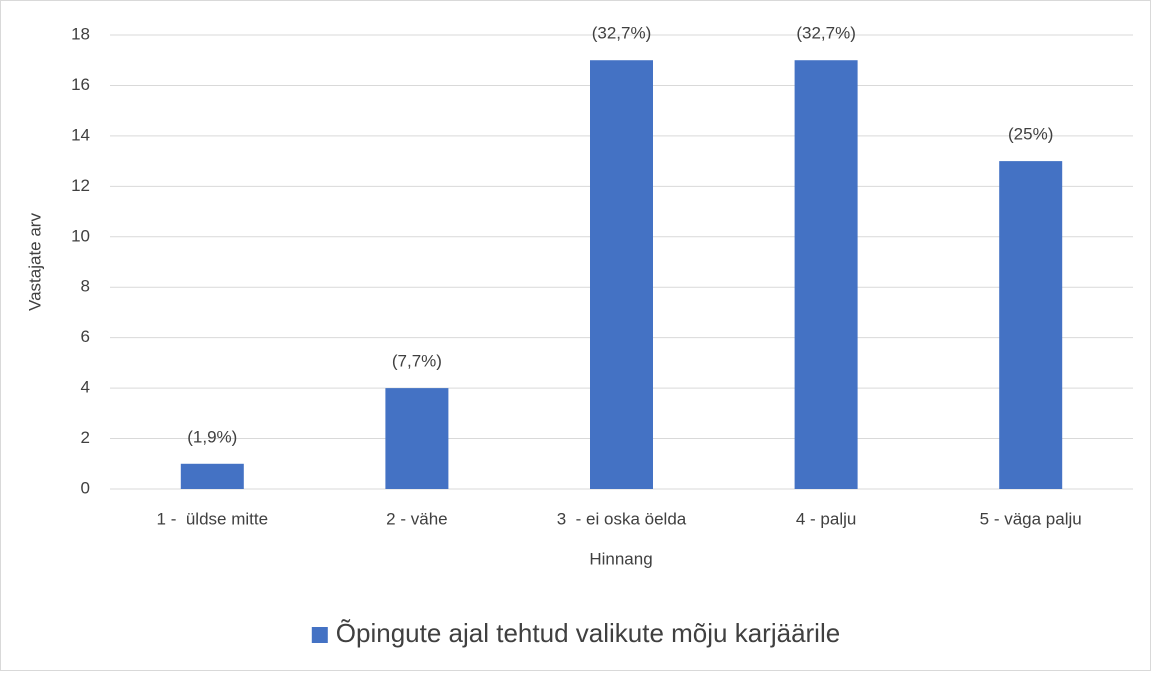  I want to click on x-tick-label: 2 - vähe, so click(416, 518).